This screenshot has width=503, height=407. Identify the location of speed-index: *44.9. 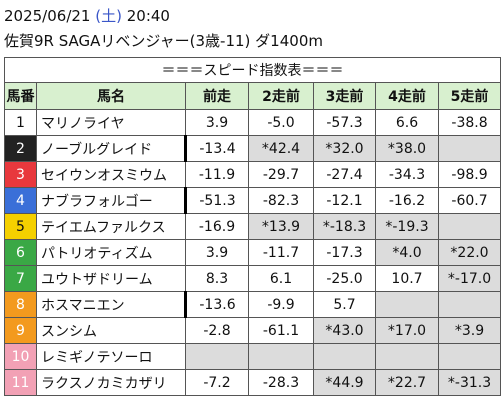
(344, 382).